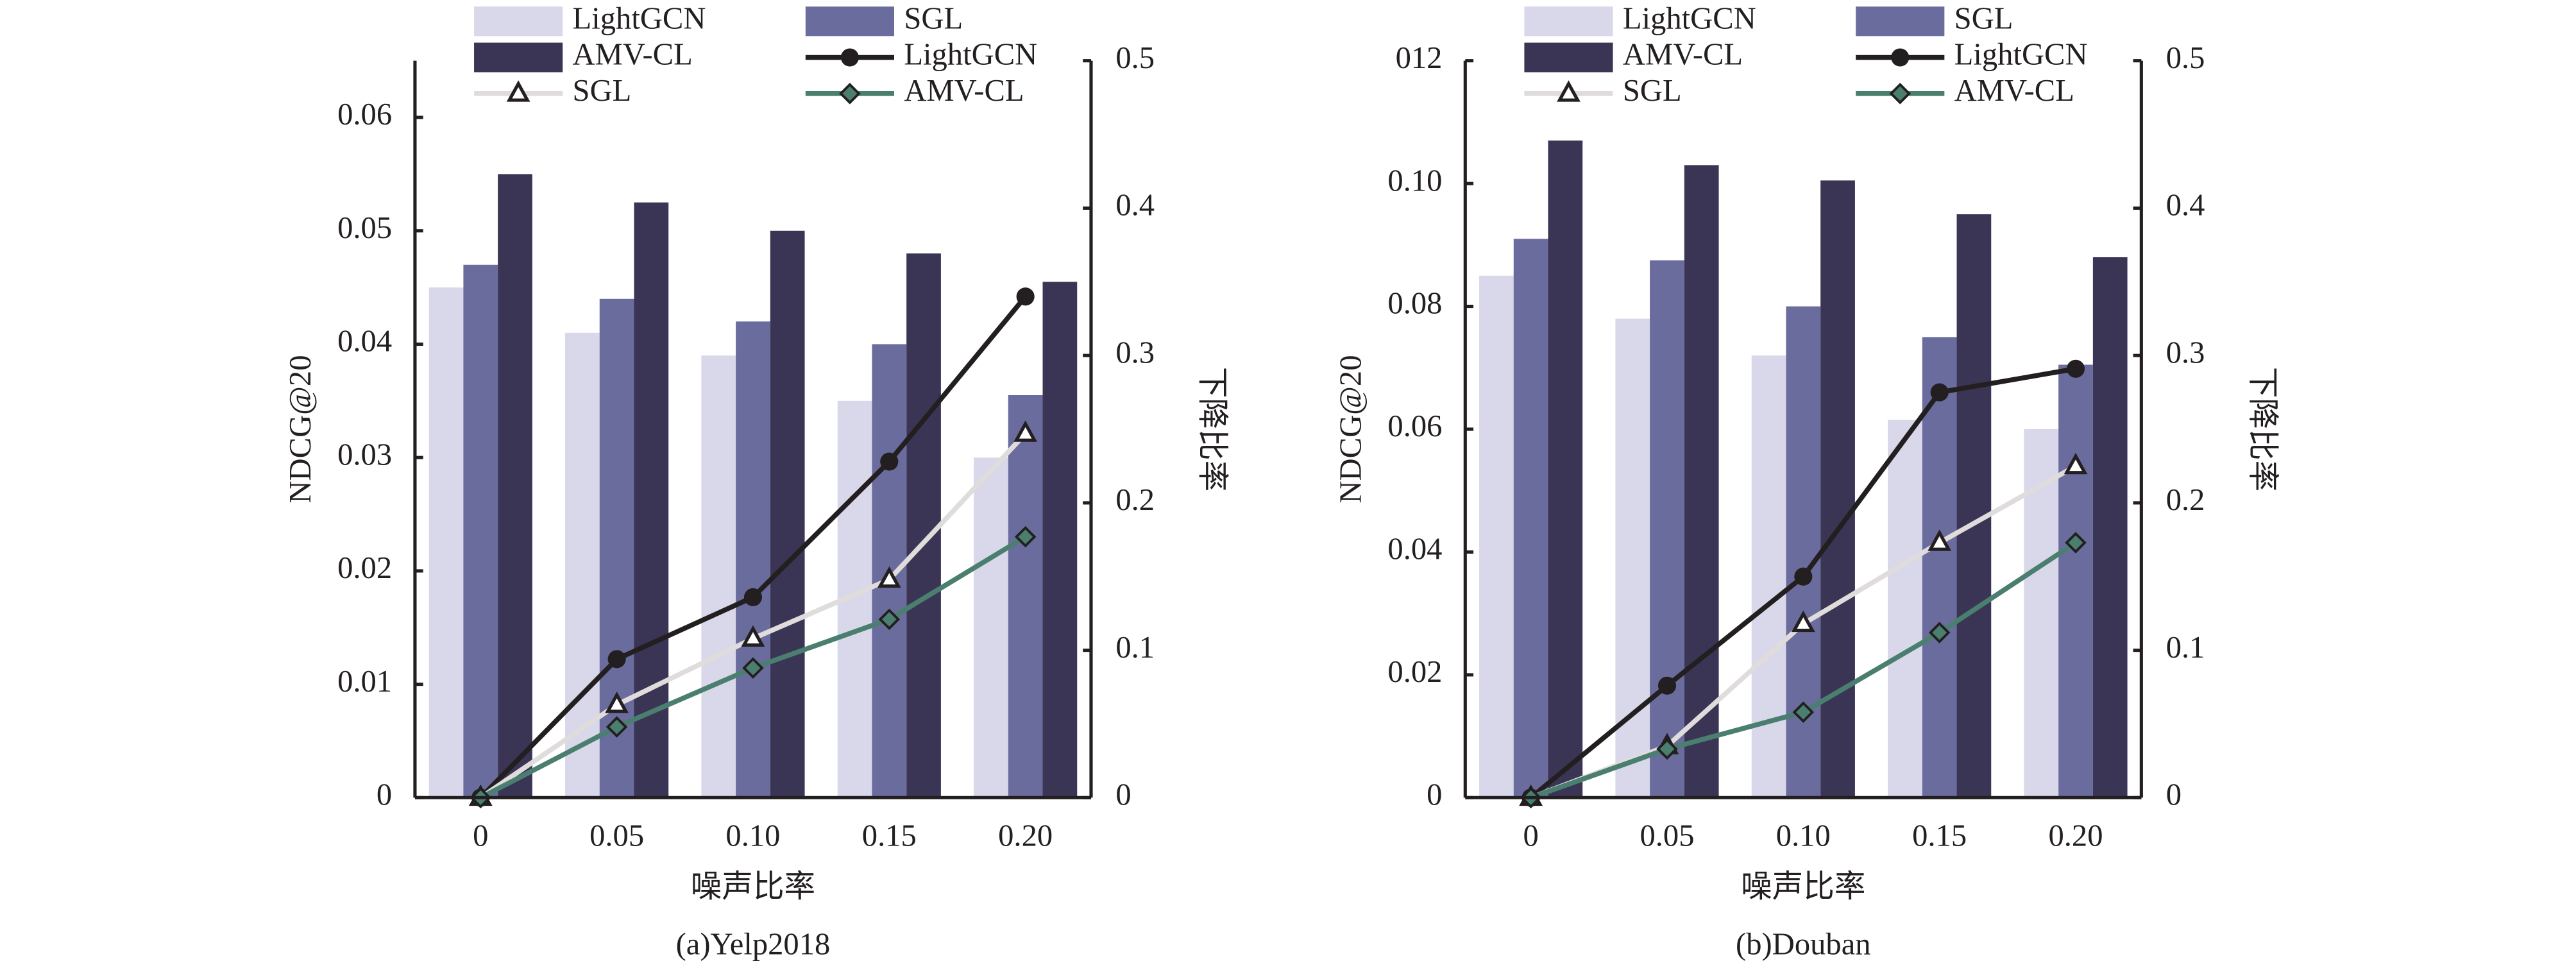  I want to click on y-tick-label: 0.01, so click(364, 681).